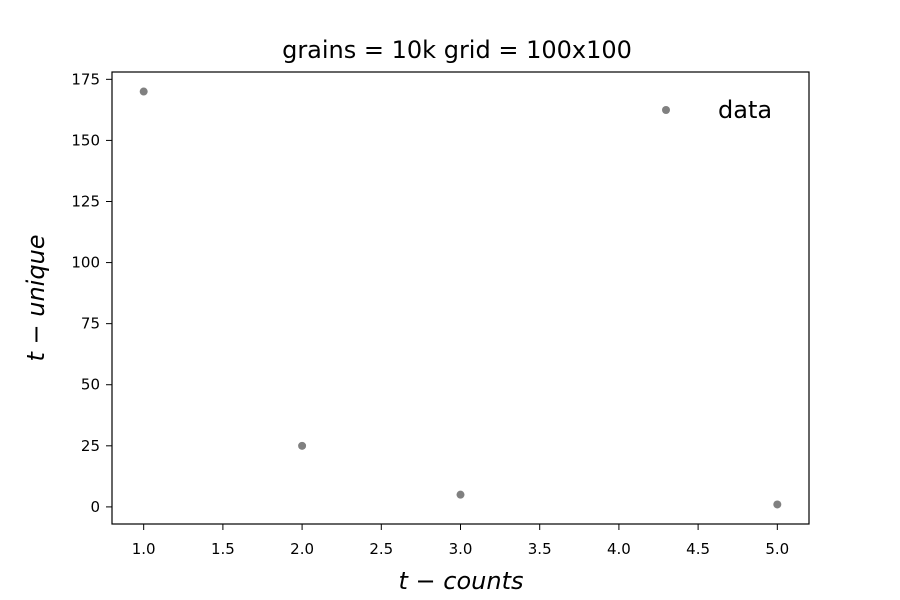 This screenshot has width=900, height=600. I want to click on x-tick-label: 2.0, so click(302, 549).